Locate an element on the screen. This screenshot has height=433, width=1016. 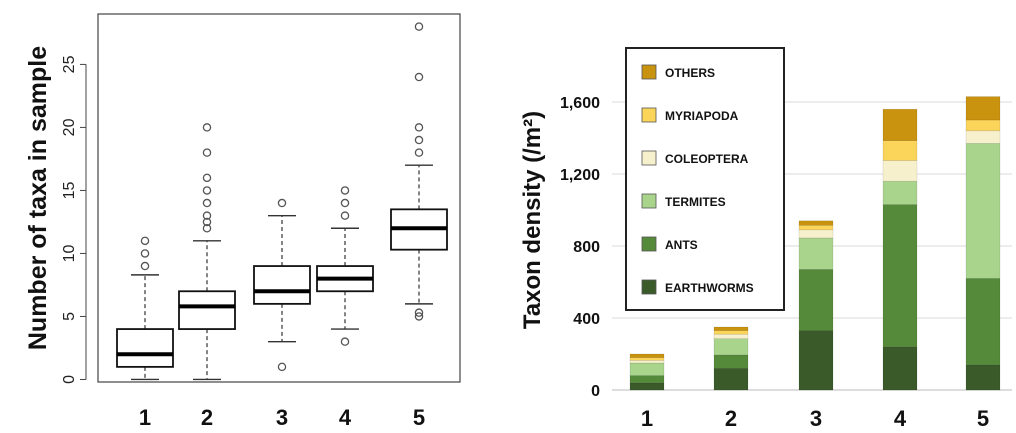
boxplot-ylabel: Number of taxa in sample is located at coordinates (38, 198).